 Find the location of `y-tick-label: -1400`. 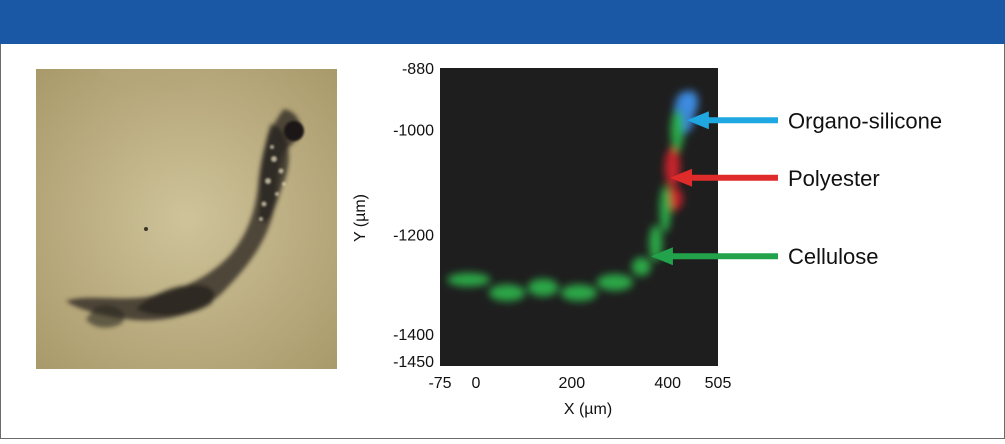

y-tick-label: -1400 is located at coordinates (413, 335).